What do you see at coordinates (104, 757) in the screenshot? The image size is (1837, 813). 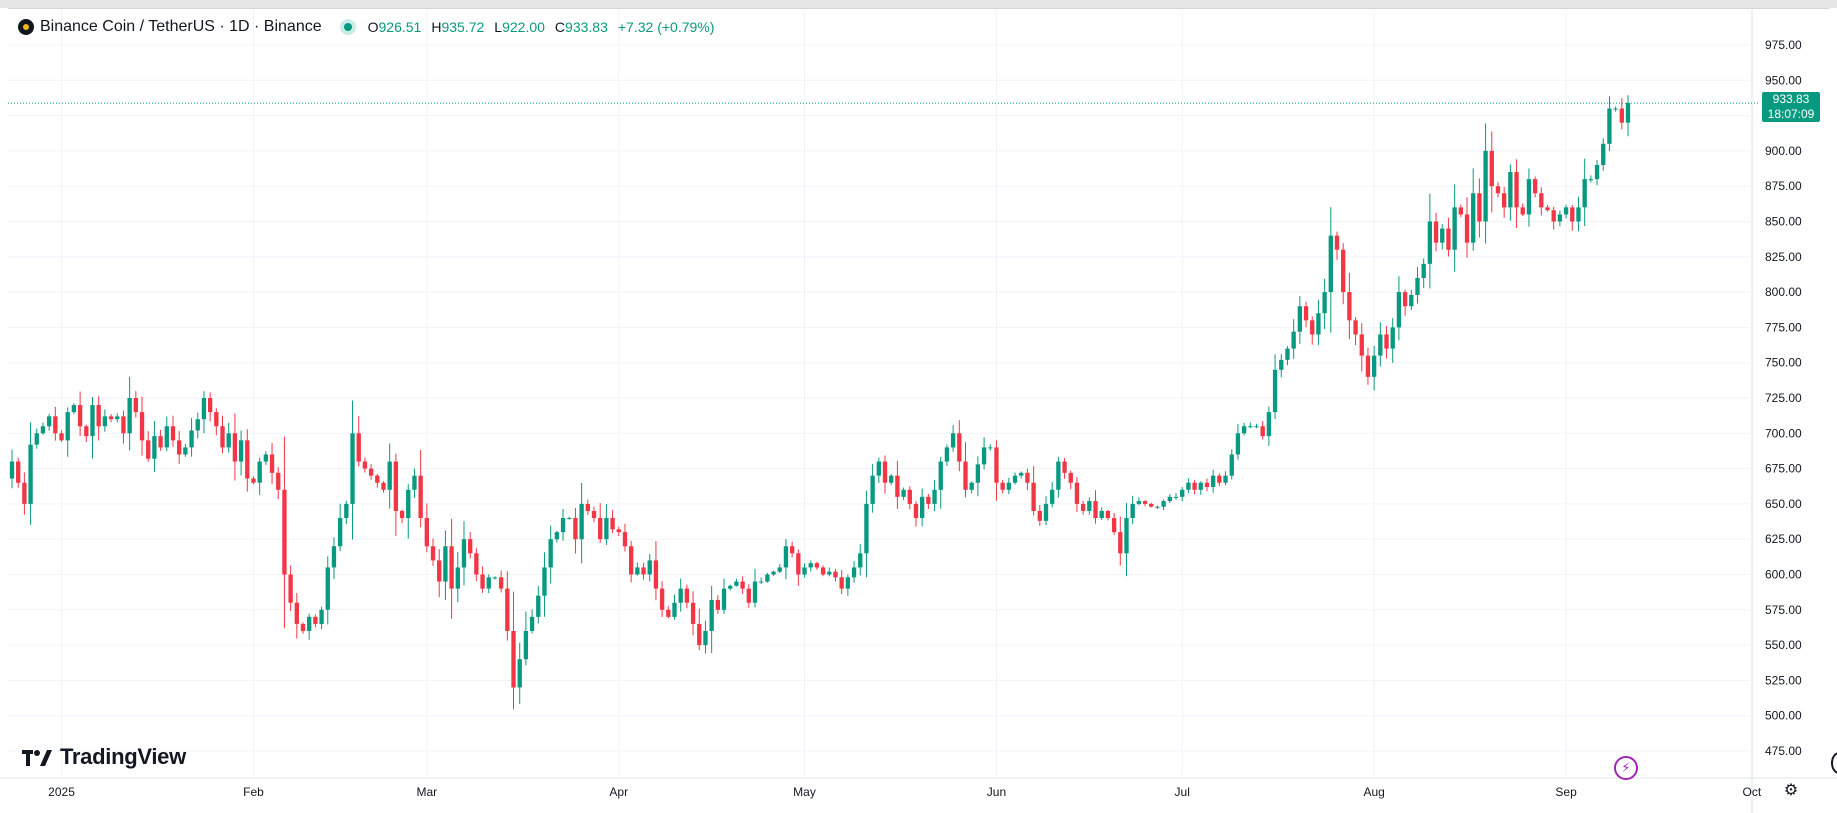 I see `tradingview-logo: TradingView` at bounding box center [104, 757].